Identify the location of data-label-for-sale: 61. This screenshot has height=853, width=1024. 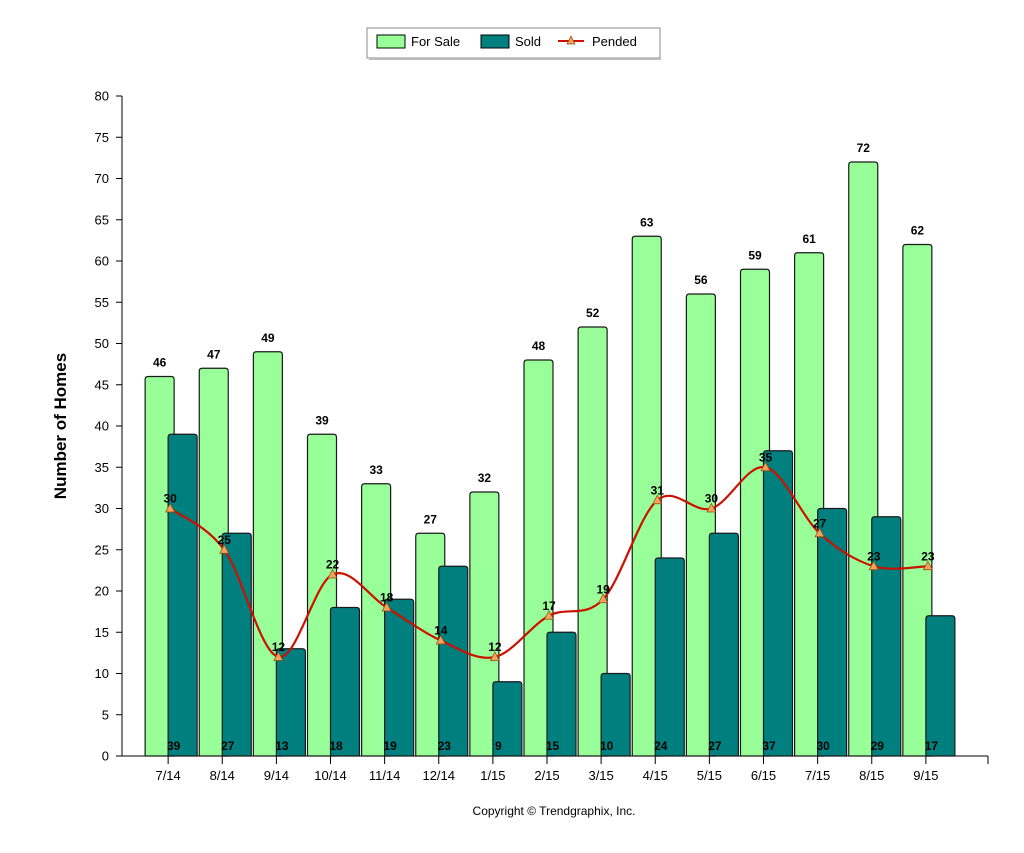
(809, 239).